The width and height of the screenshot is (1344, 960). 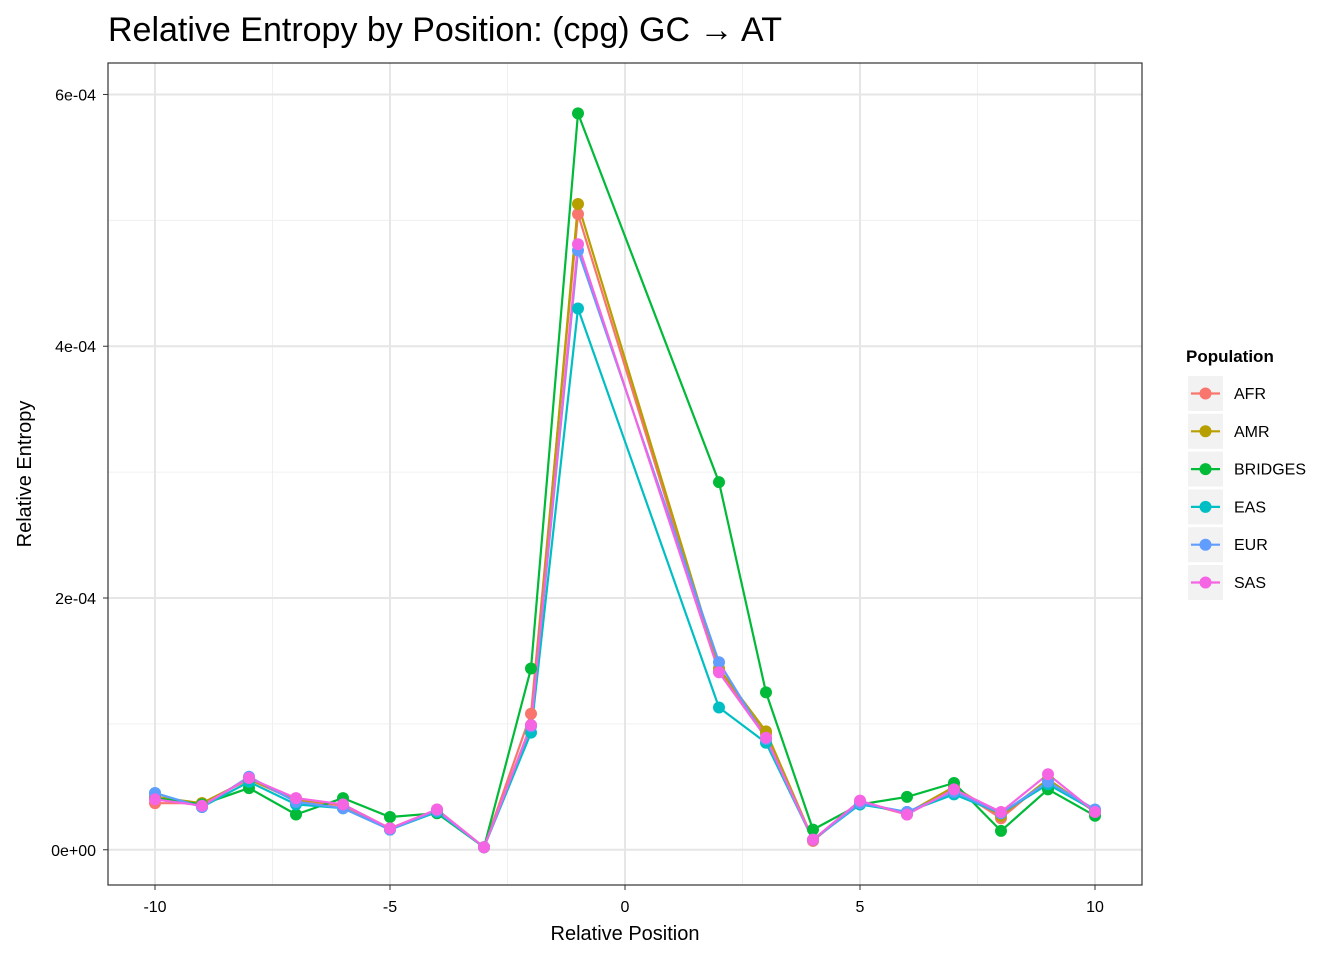 I want to click on x-tick-label: 5, so click(x=860, y=907).